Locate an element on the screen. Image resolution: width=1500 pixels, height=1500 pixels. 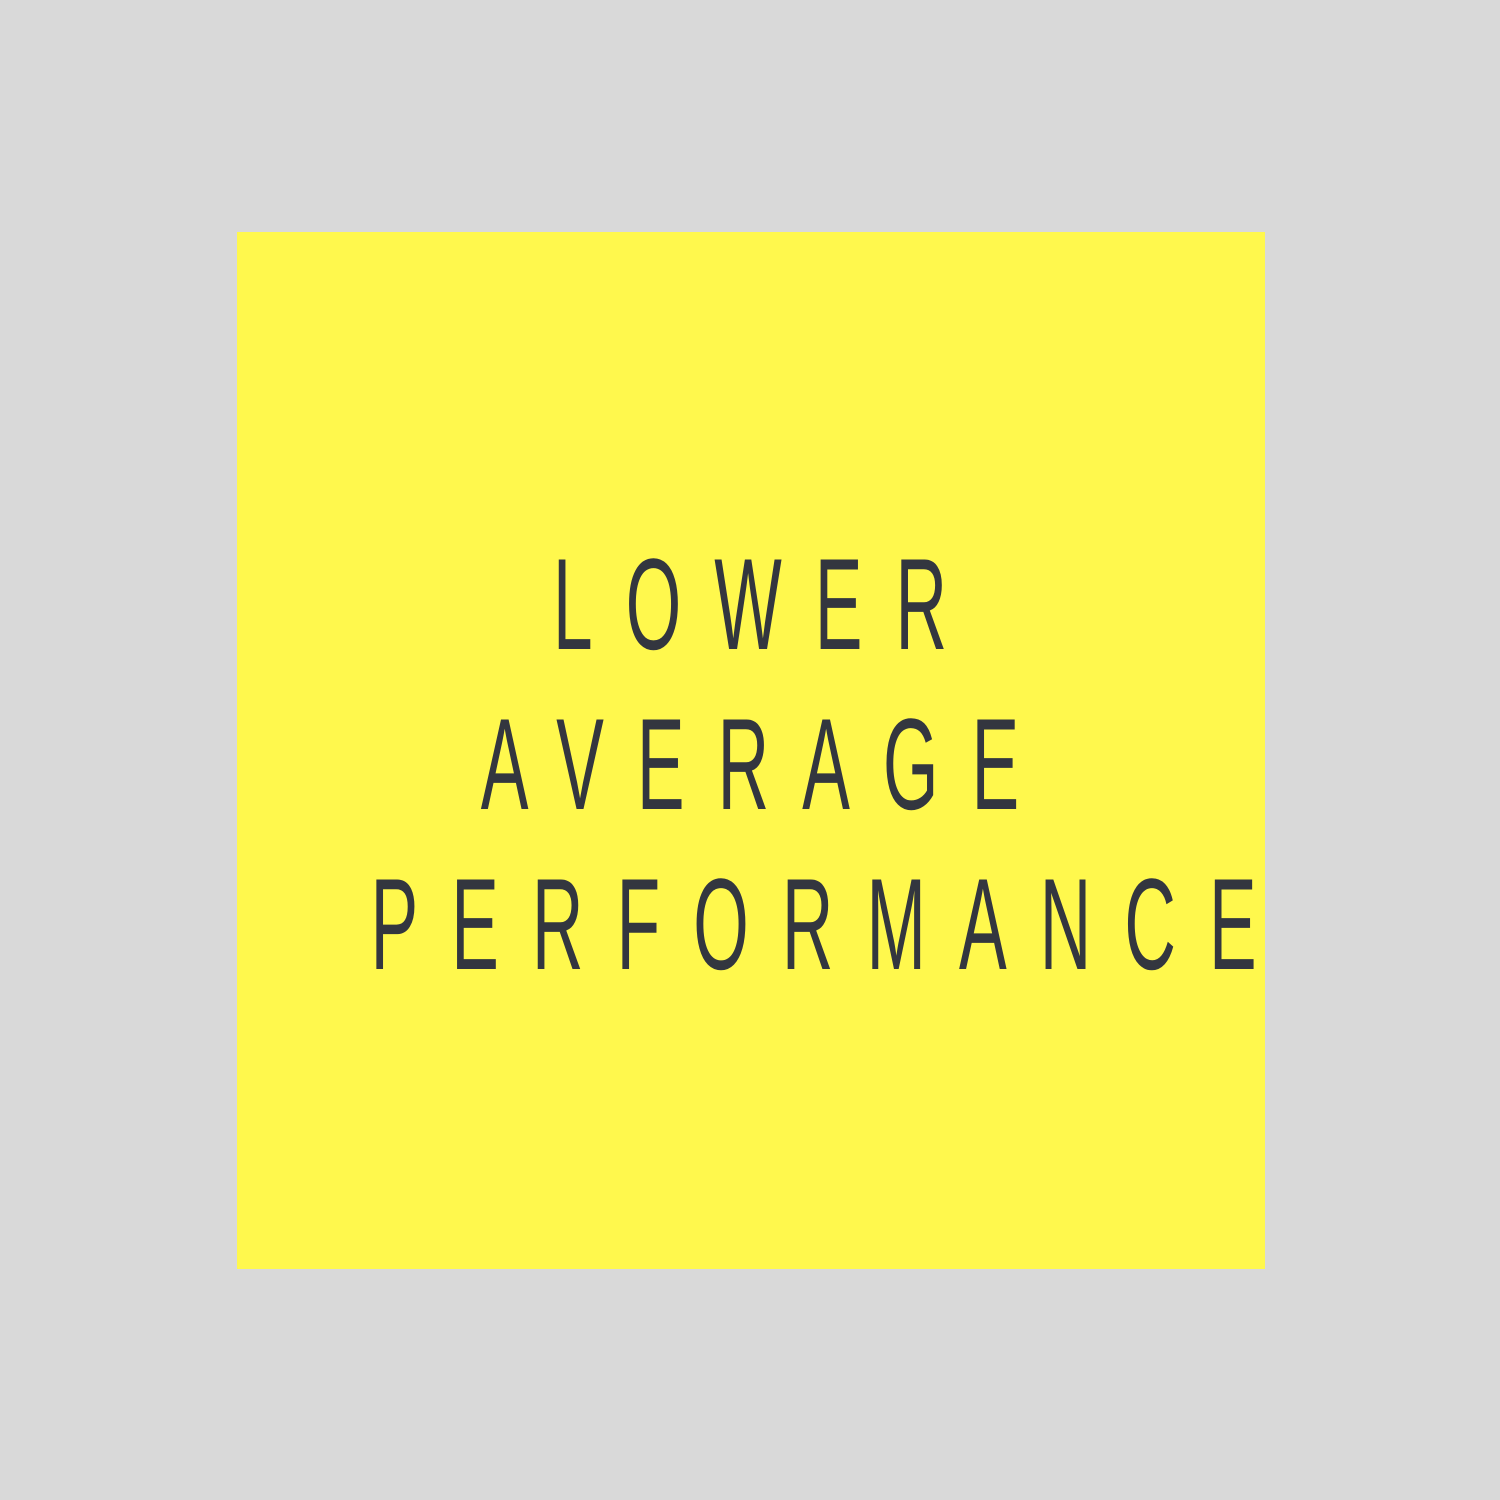
headline-line-1: LOWER is located at coordinates (766, 604).